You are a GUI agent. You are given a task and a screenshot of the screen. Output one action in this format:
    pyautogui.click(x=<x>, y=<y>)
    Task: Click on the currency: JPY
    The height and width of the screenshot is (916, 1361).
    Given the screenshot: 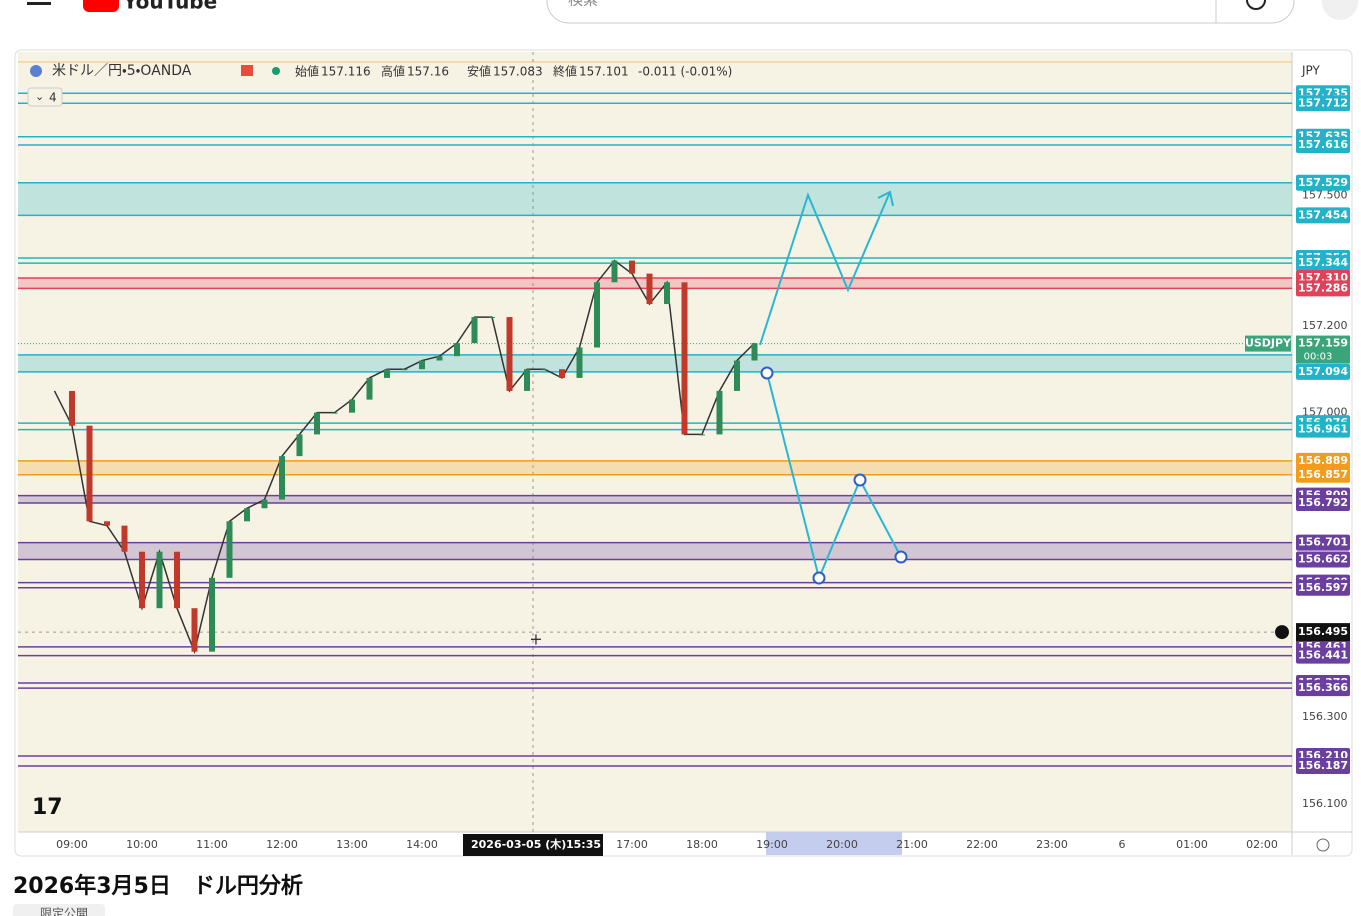 What is the action you would take?
    pyautogui.click(x=1311, y=71)
    